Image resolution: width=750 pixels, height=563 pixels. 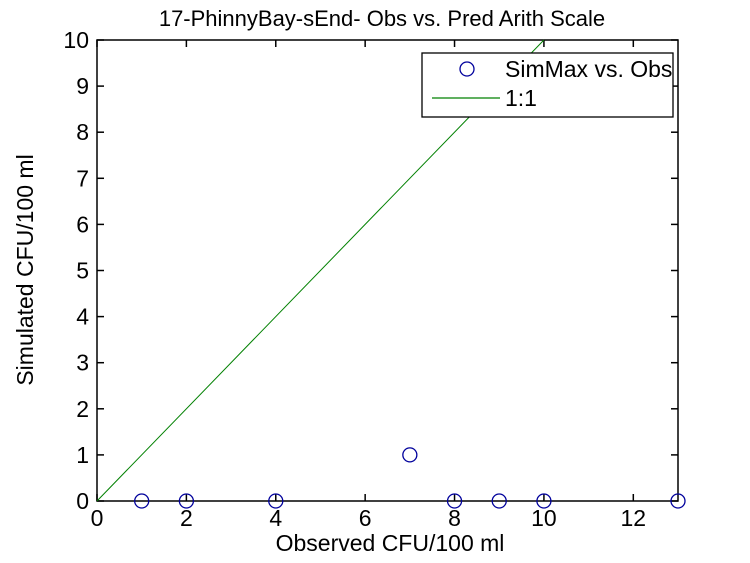 What do you see at coordinates (76, 40) in the screenshot?
I see `y-tick-label: 10` at bounding box center [76, 40].